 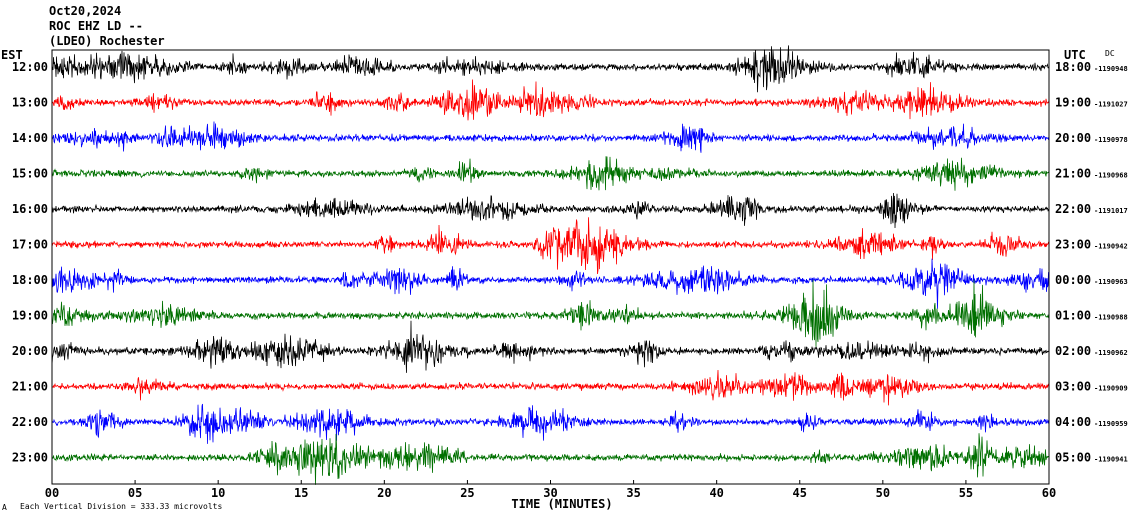 What do you see at coordinates (85, 11) in the screenshot?
I see `header-date: Oct20,2024` at bounding box center [85, 11].